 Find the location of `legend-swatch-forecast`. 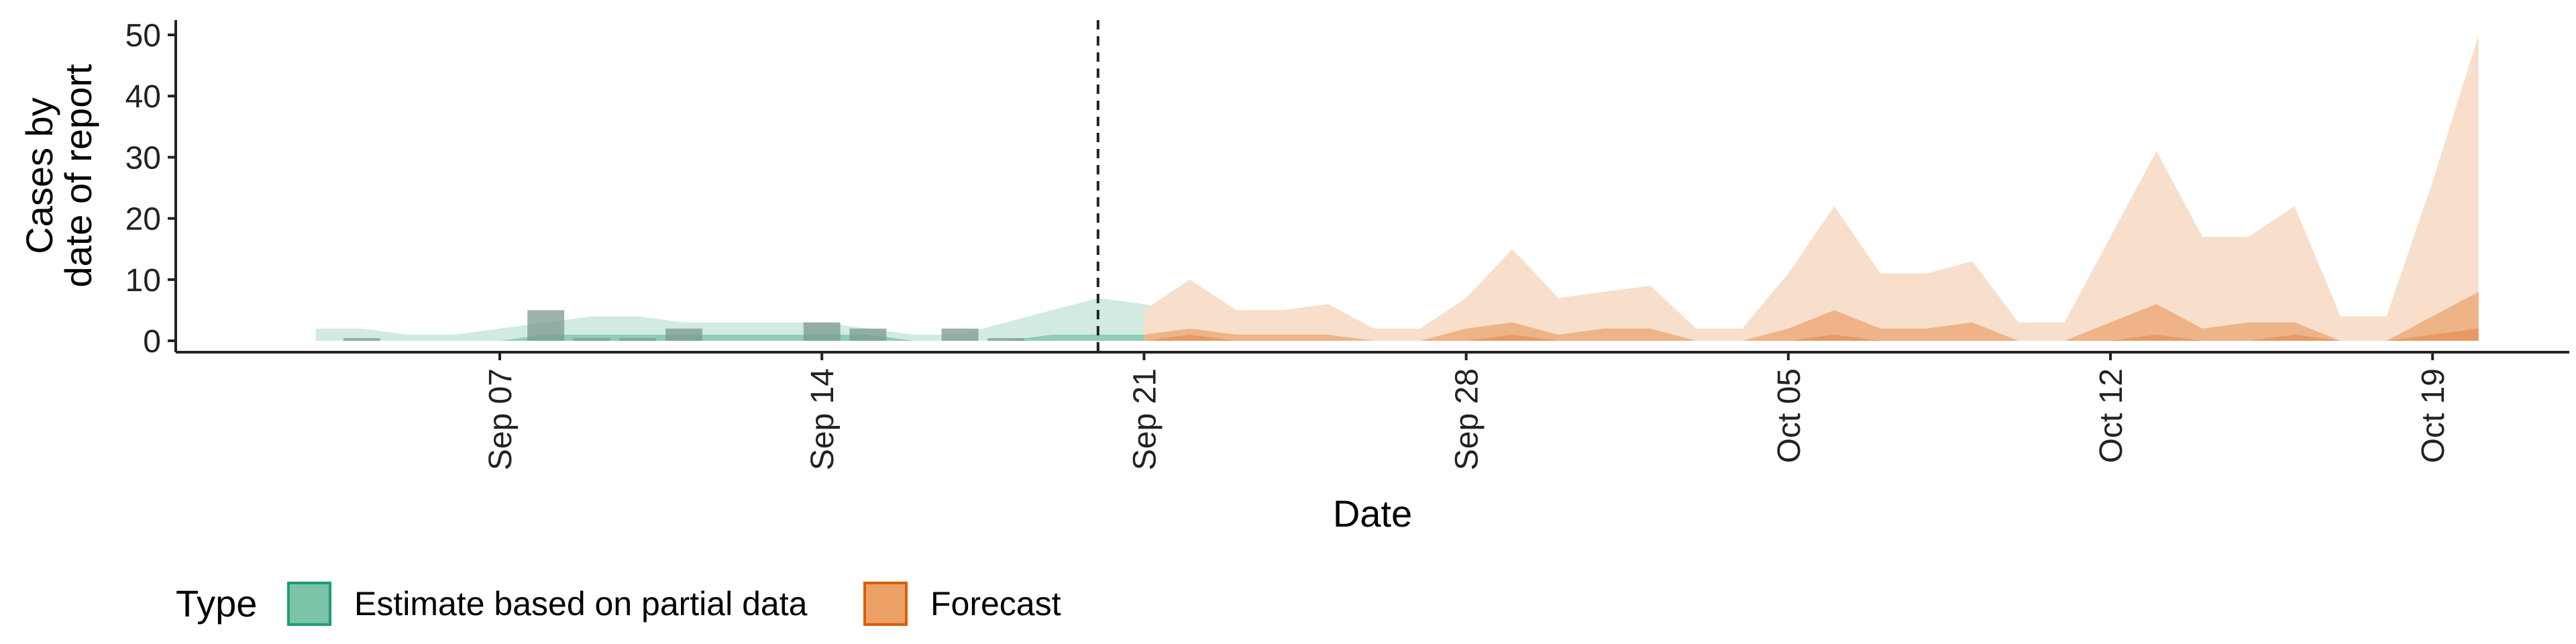

legend-swatch-forecast is located at coordinates (885, 604).